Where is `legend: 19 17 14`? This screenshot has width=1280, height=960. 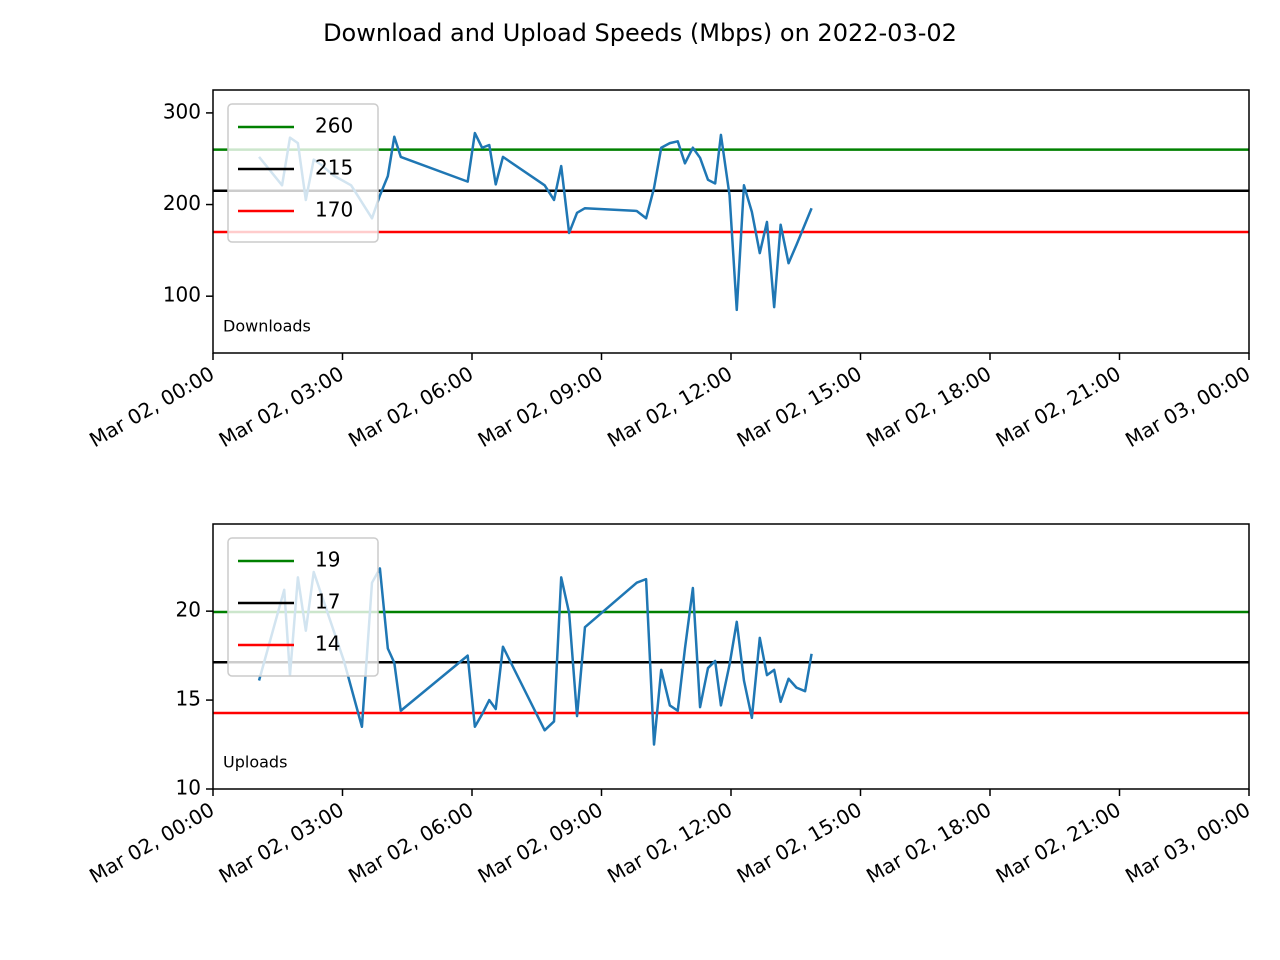 legend: 19 17 14 is located at coordinates (303, 607).